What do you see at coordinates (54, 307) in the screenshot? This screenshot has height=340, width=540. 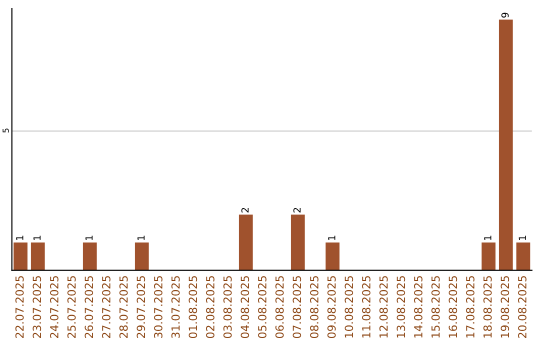 I see `x-tick-label: 24.07.2025` at bounding box center [54, 307].